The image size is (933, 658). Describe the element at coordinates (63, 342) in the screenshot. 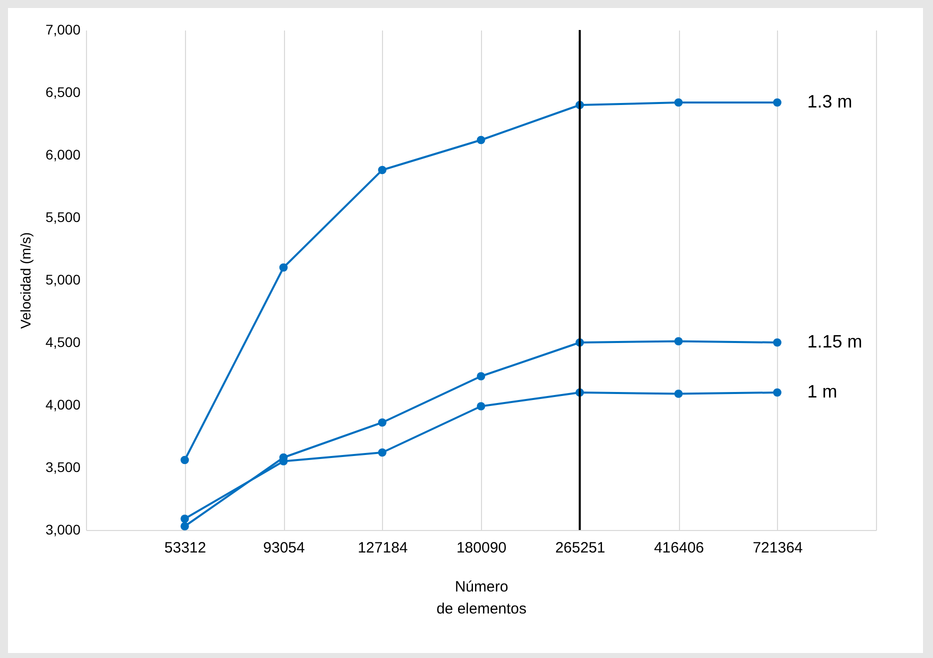

I see `y-tick-label: 4,500` at that location.